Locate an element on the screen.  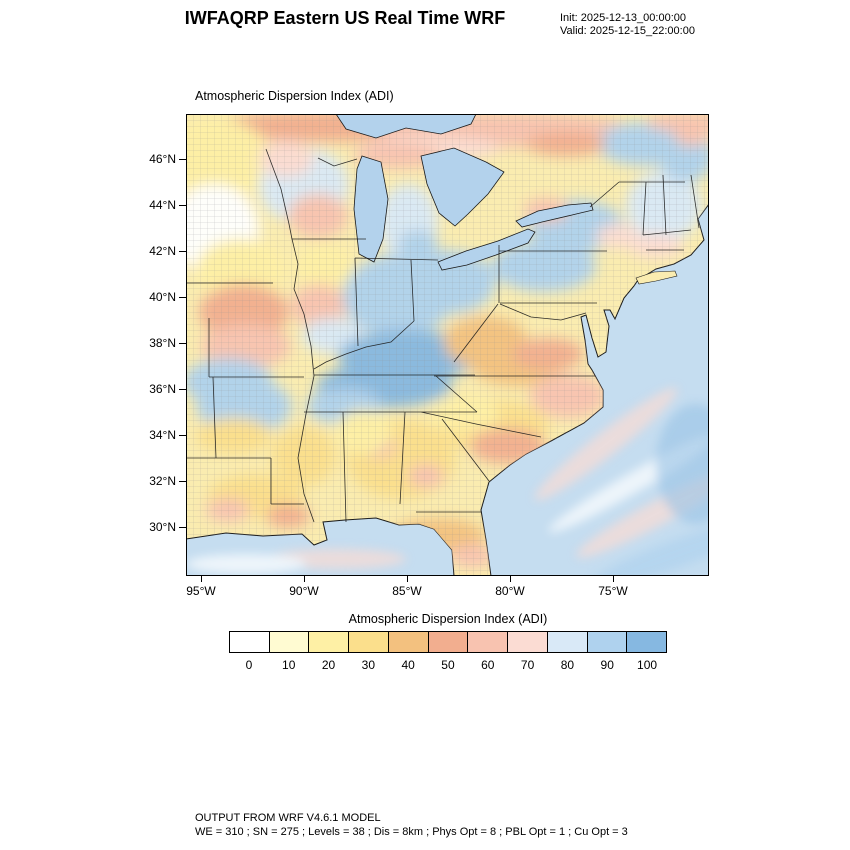
colorbar-tick-label: 80 is located at coordinates (567, 665).